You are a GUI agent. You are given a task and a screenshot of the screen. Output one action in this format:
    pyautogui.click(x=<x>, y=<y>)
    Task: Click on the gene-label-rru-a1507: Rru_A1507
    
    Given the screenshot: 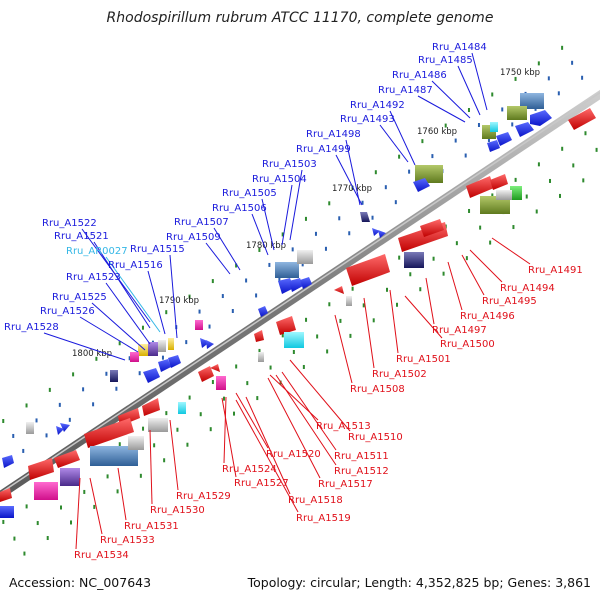 What is the action you would take?
    pyautogui.click(x=201, y=222)
    